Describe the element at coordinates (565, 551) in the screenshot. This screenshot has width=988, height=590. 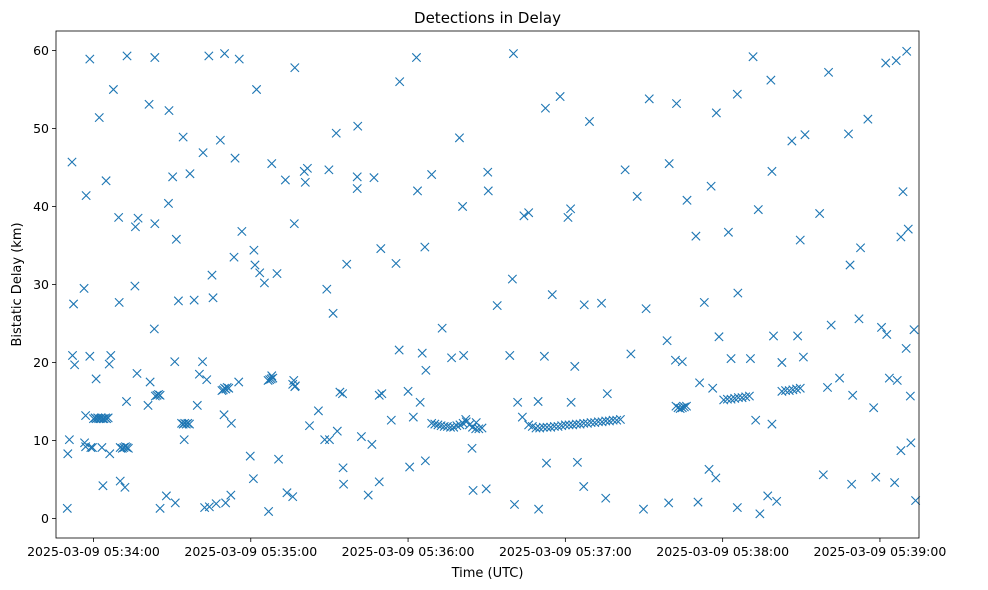
I see `x-tick-label: 2025-03-09 05:37:00` at that location.